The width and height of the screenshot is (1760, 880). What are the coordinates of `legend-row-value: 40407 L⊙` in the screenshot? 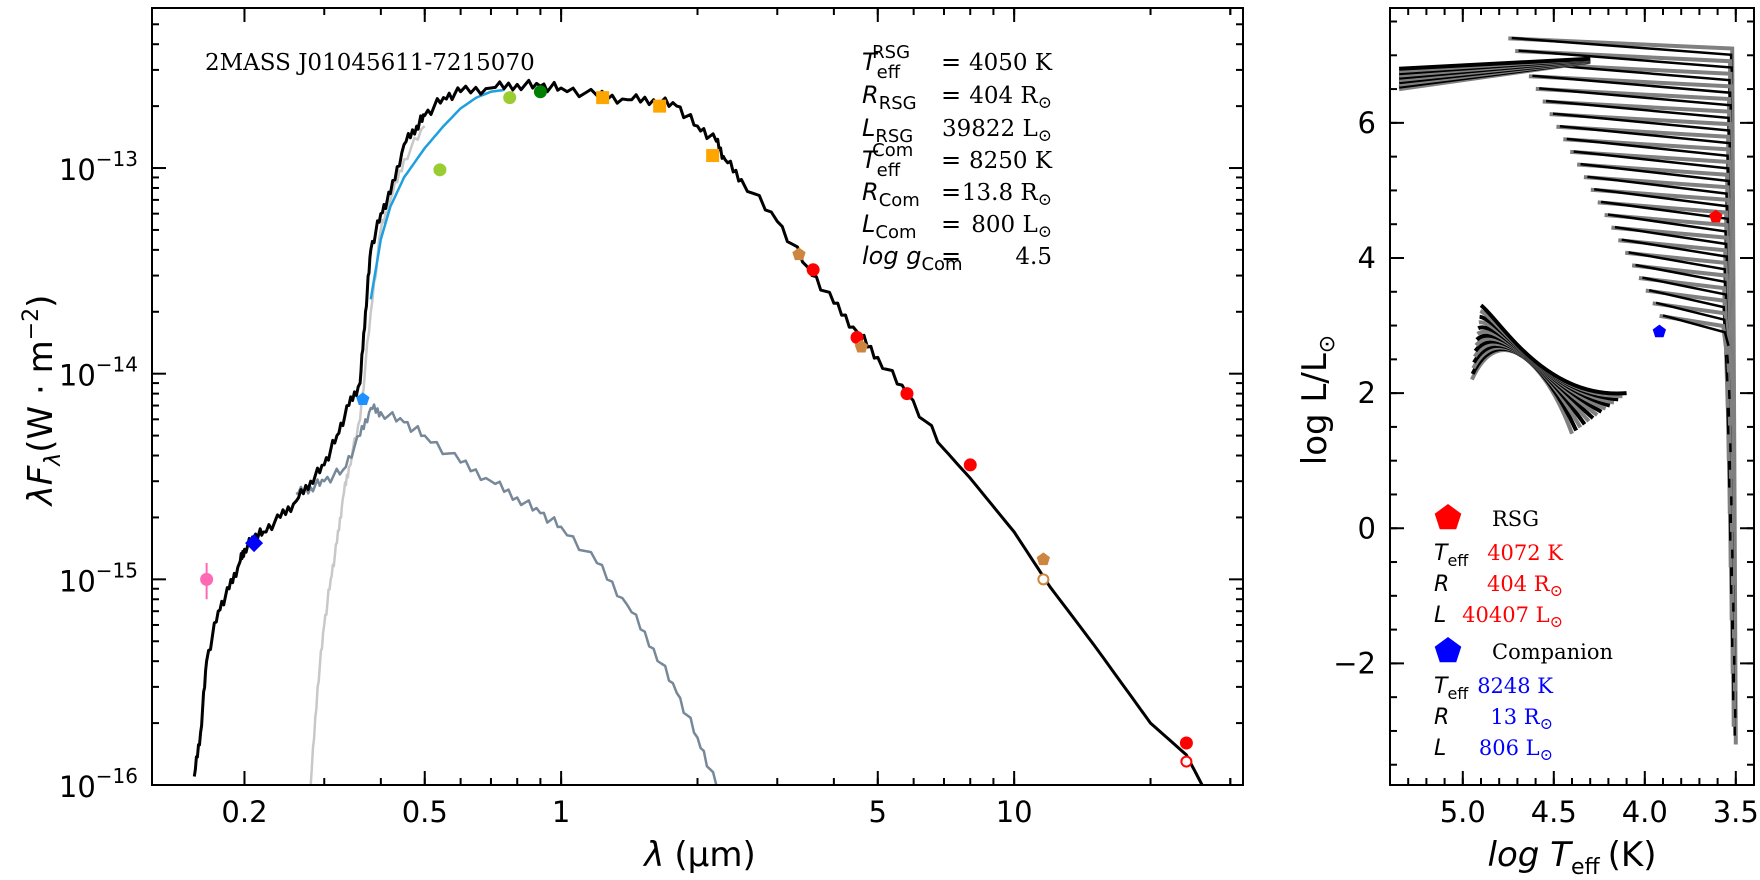 It's located at (1512, 617).